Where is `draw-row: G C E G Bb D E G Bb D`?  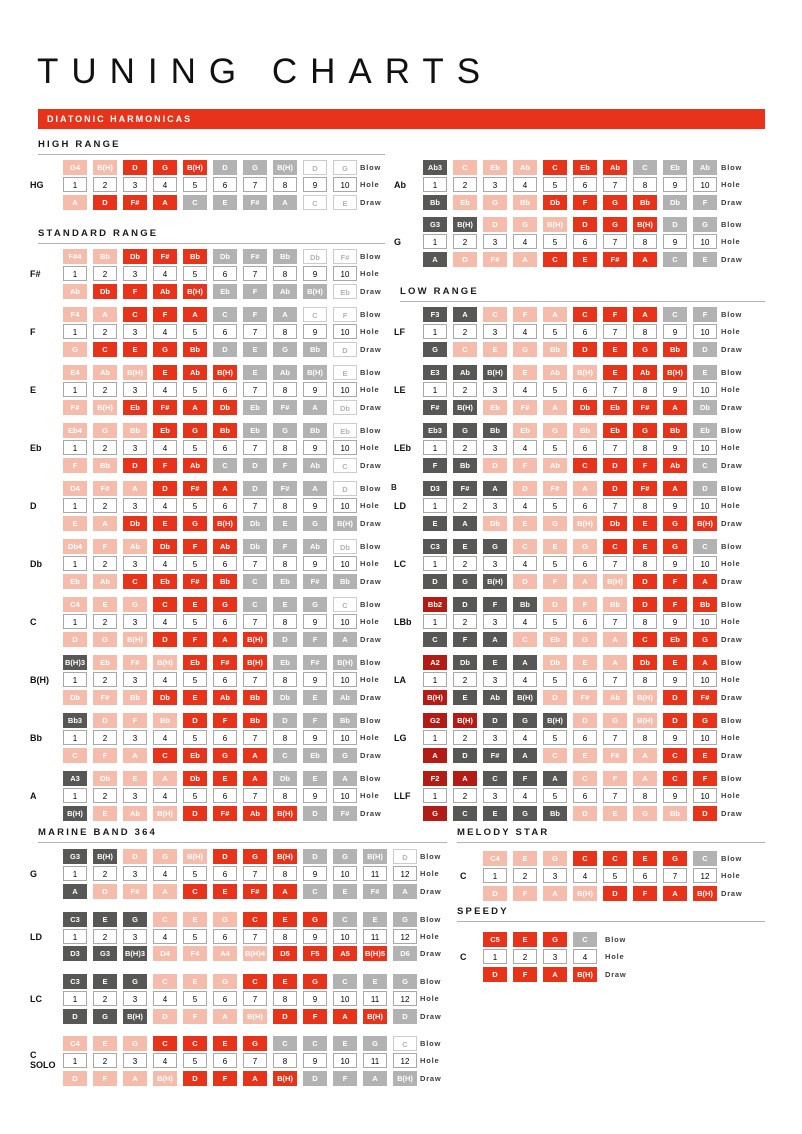 draw-row: G C E G Bb D E G Bb D is located at coordinates (570, 813).